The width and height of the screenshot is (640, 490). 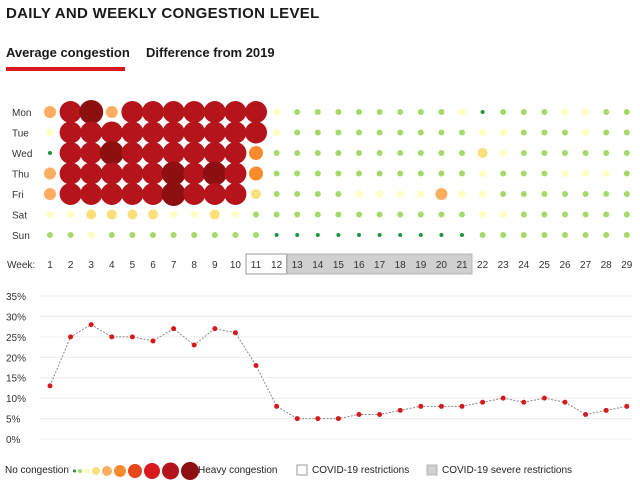 I want to click on page-title: DAILY AND WEEKLY CONGESTION LEVEL, so click(x=163, y=13).